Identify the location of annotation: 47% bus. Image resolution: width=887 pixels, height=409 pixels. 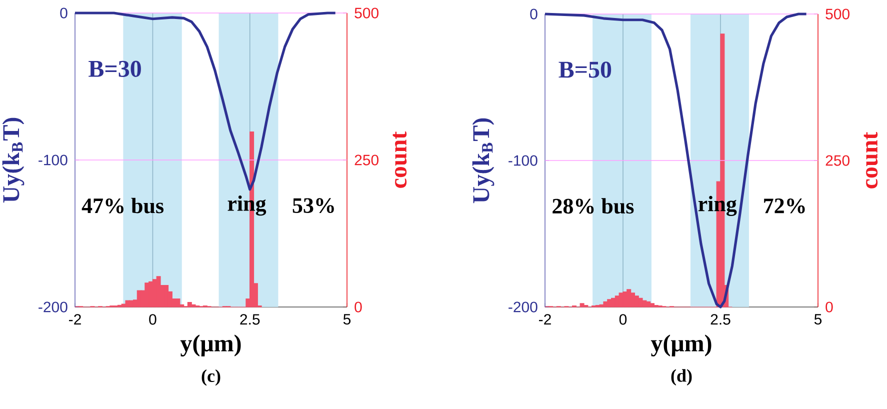
(123, 206).